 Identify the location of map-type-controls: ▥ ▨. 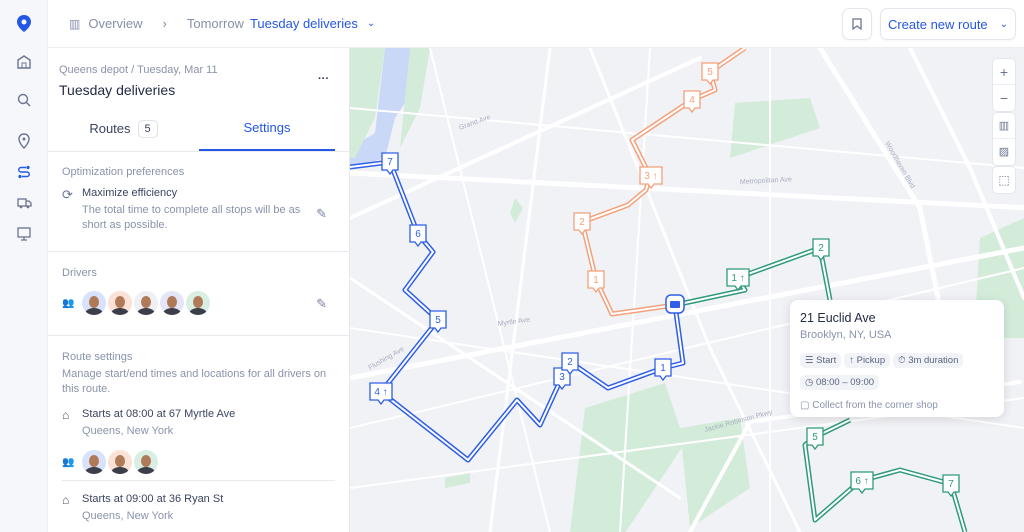
(1004, 139).